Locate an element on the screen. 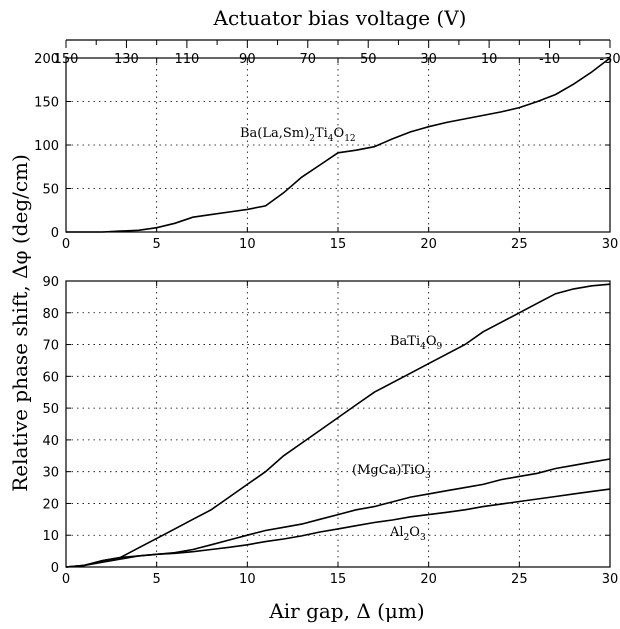 The image size is (620, 629). series-label-batio: BaTi4O9 is located at coordinates (416, 343).